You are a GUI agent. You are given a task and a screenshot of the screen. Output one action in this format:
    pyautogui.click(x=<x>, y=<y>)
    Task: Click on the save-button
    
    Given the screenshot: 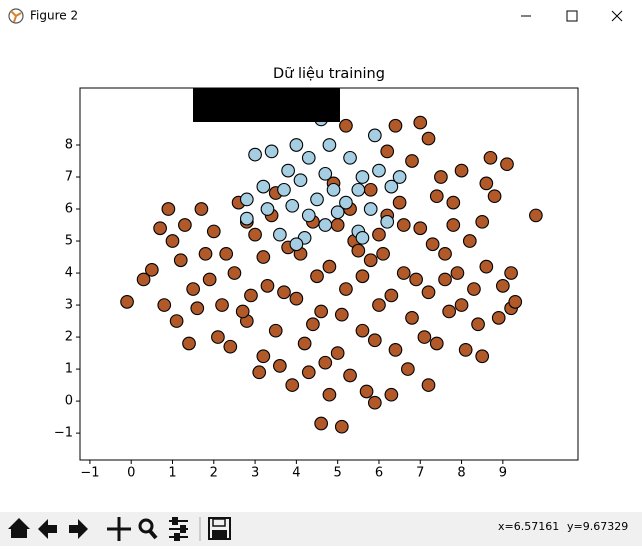 What is the action you would take?
    pyautogui.click(x=219, y=528)
    